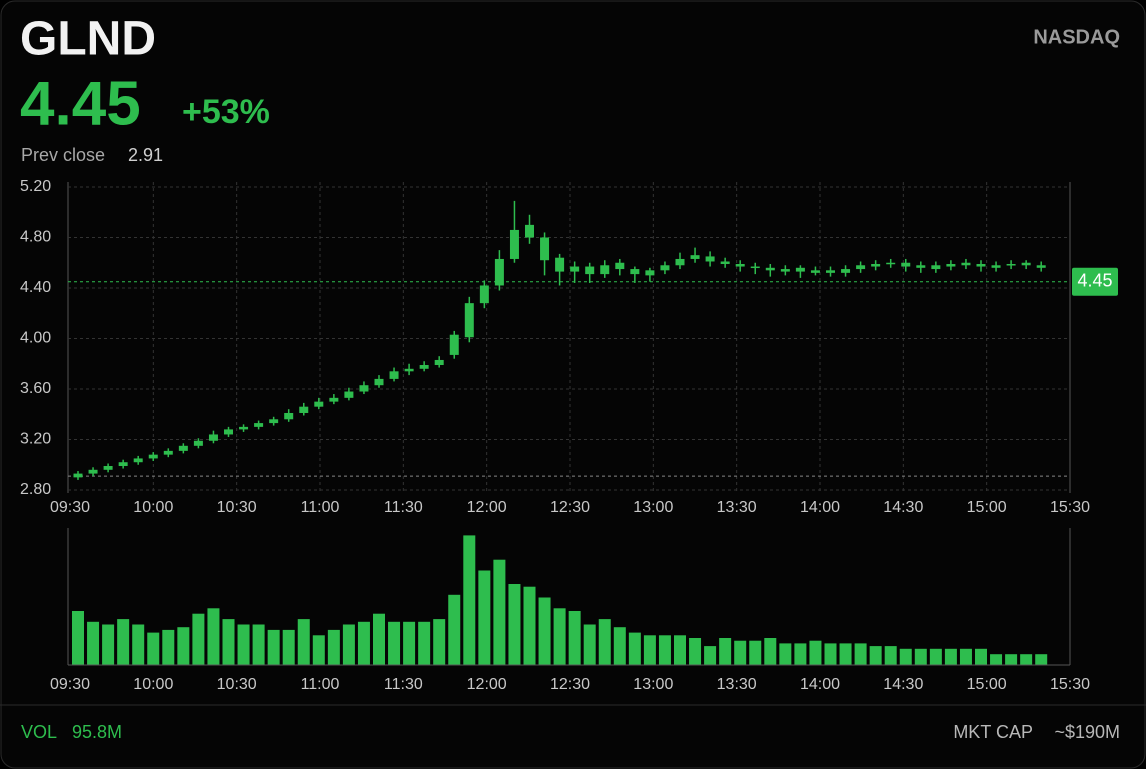 The height and width of the screenshot is (769, 1146). I want to click on y-tick-label: 3.60, so click(35, 388).